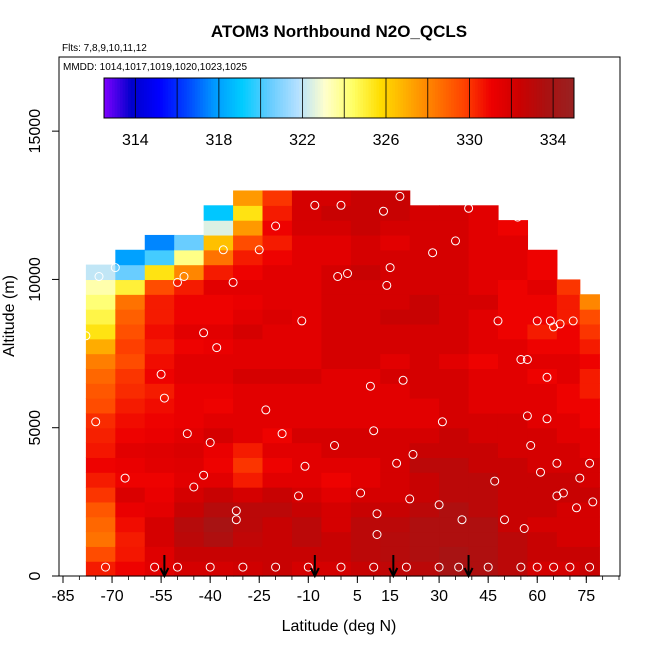 The width and height of the screenshot is (650, 650). I want to click on colorbar-tick-label: 330, so click(469, 140).